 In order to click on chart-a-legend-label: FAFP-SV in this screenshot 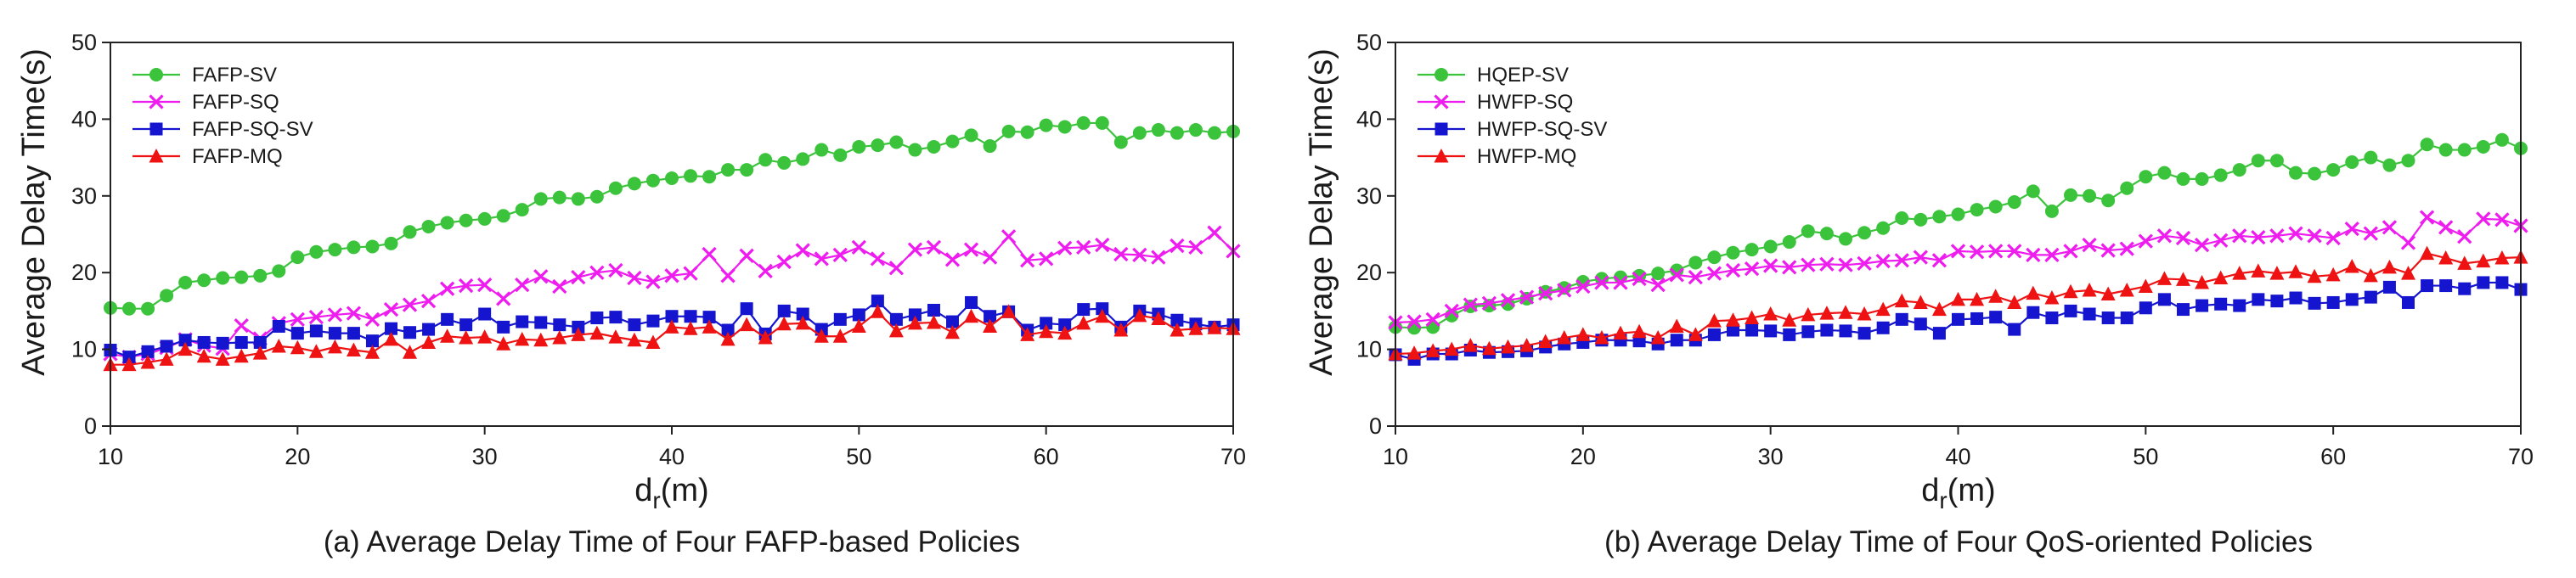, I will do `click(234, 75)`.